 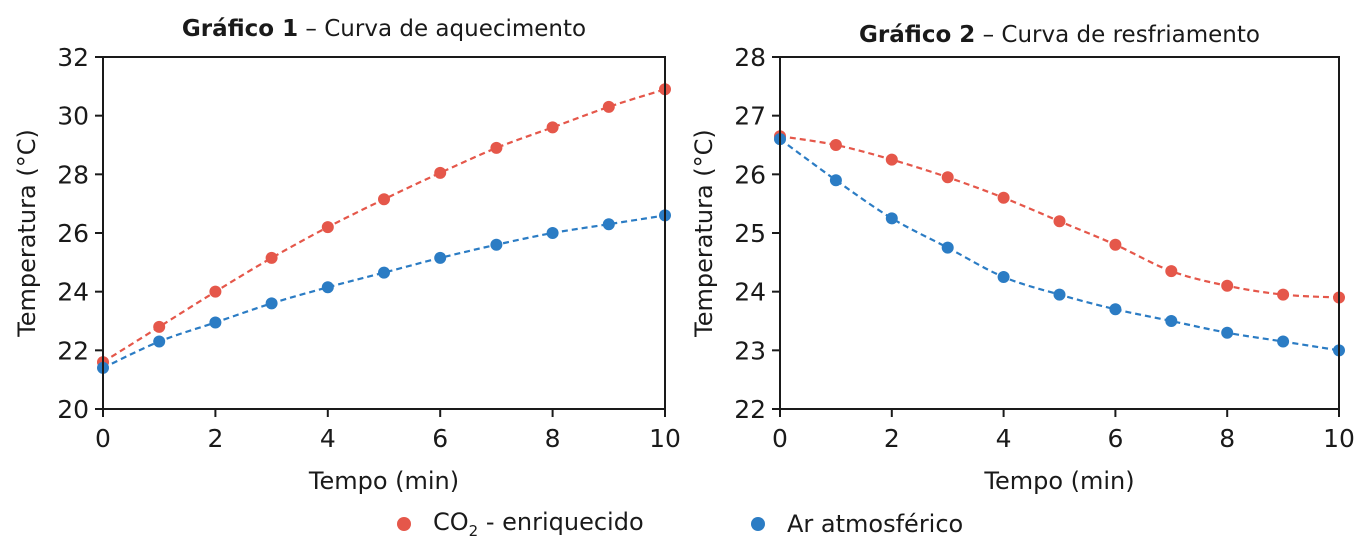 I want to click on chart-title-rest: – Curva de resfriamento, so click(x=1117, y=35).